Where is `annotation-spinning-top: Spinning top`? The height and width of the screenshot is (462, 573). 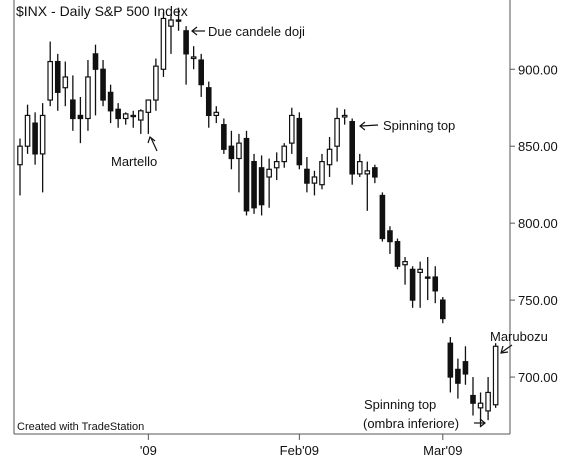
annotation-spinning-top: Spinning top is located at coordinates (407, 125).